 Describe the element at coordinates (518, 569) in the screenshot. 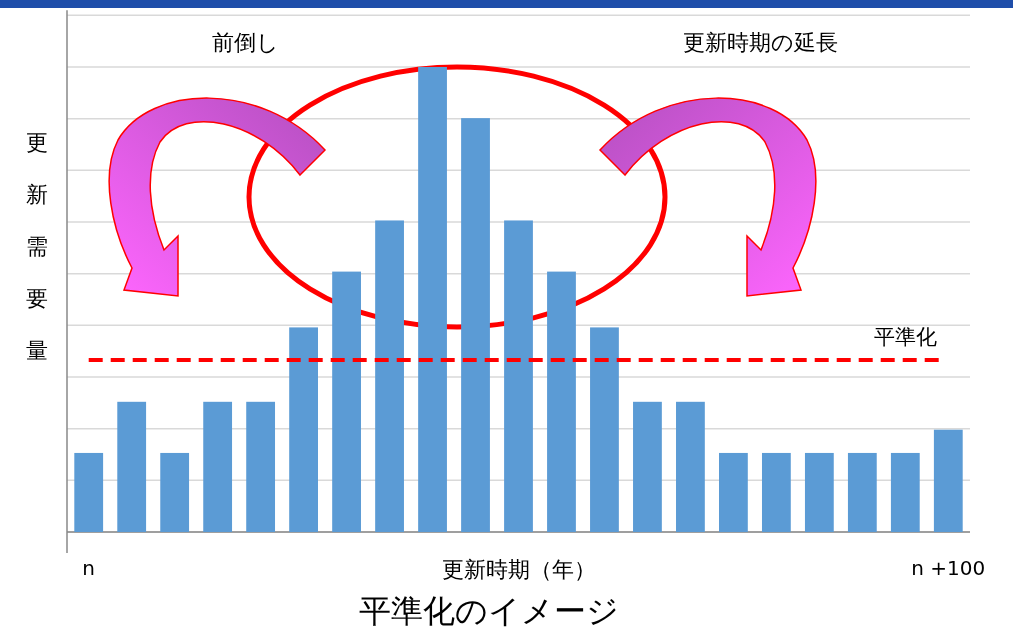

I see `x-axis-title: 更新時期（年）` at that location.